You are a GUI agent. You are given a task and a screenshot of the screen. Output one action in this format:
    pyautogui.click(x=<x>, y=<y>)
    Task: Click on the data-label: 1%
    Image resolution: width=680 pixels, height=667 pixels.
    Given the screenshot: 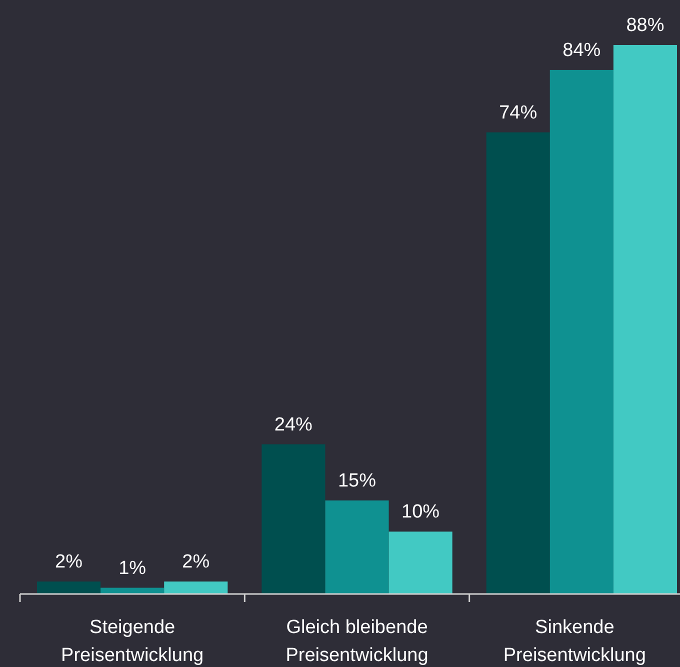 What is the action you would take?
    pyautogui.click(x=132, y=568)
    